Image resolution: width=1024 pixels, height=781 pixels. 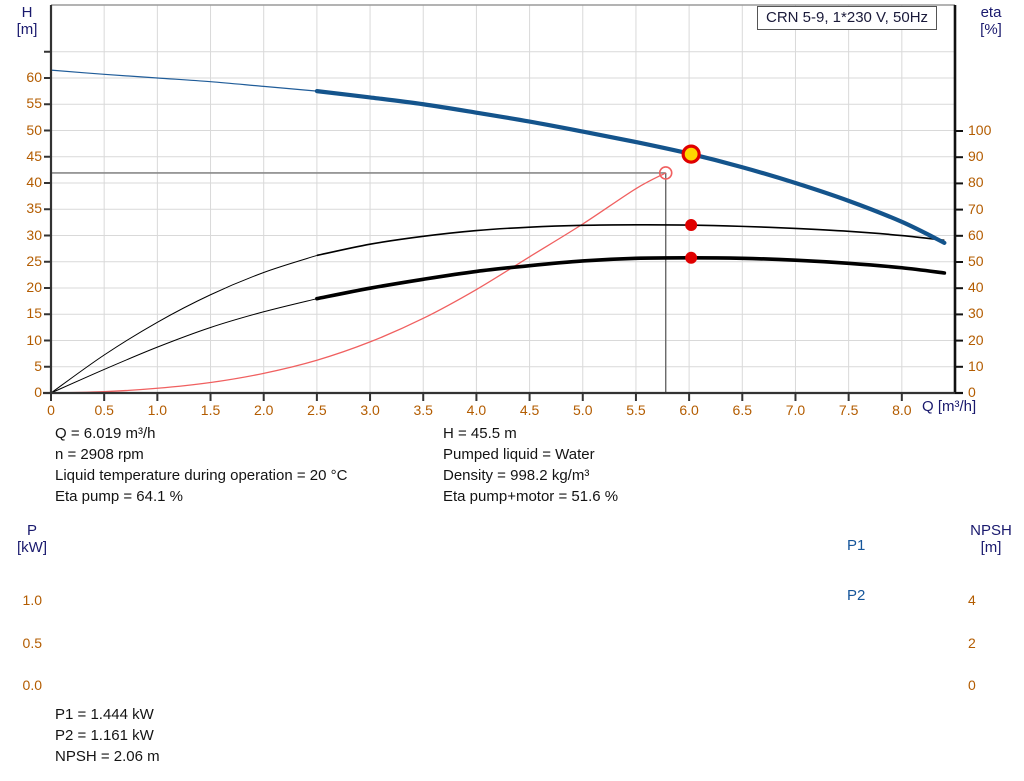 I want to click on upper-y-left-tick-label: 45, so click(x=34, y=155).